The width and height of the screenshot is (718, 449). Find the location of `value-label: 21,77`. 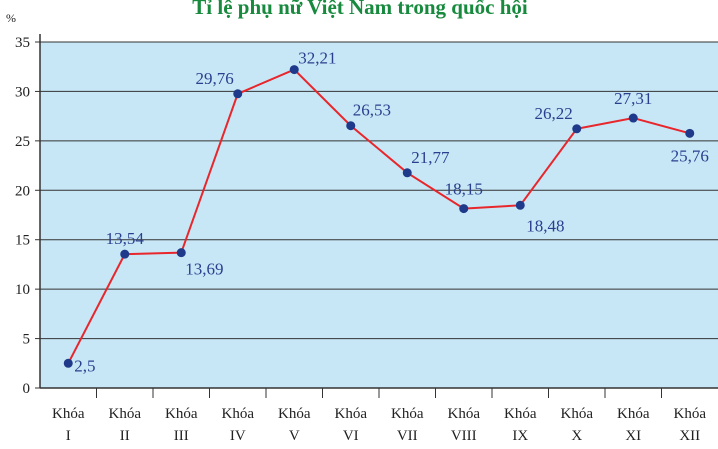

value-label: 21,77 is located at coordinates (430, 157).